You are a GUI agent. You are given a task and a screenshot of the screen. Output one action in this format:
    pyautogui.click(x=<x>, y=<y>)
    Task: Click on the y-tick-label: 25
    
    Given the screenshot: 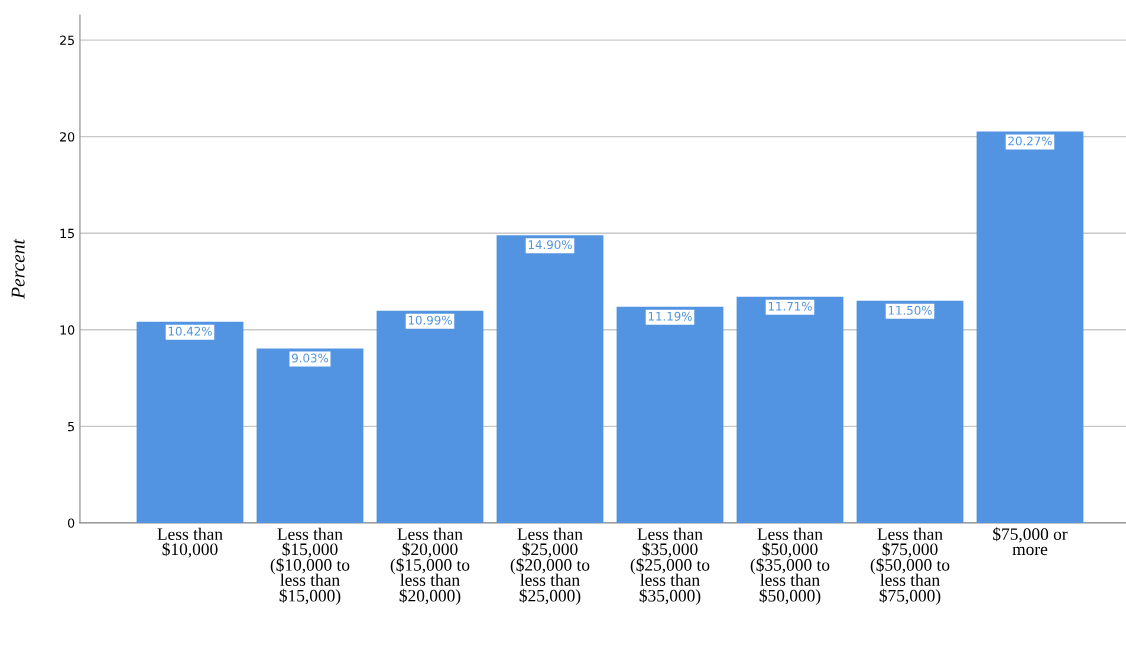 What is the action you would take?
    pyautogui.click(x=67, y=40)
    